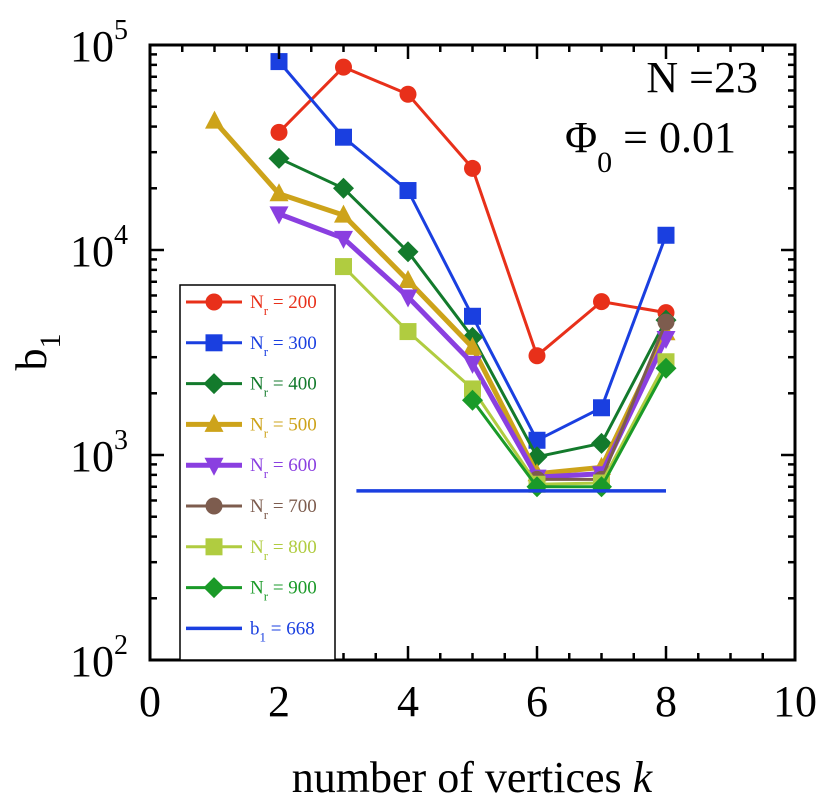  I want to click on legend-label: Nr = 400, so click(283, 387).